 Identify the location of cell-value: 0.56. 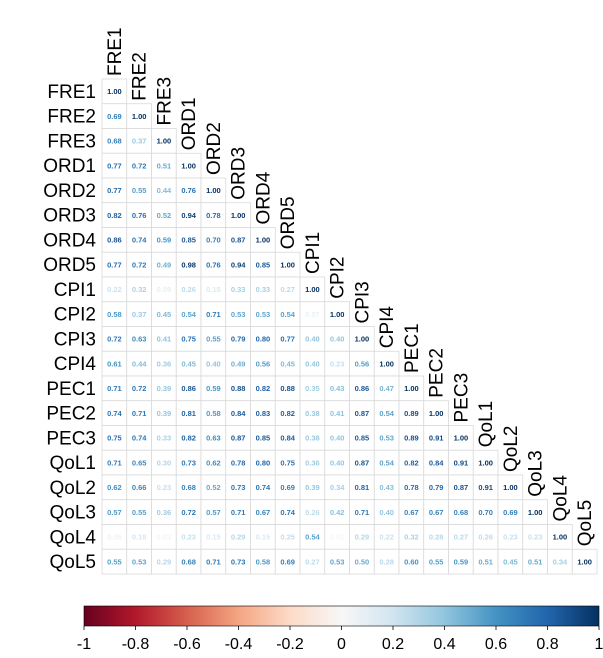
(362, 363).